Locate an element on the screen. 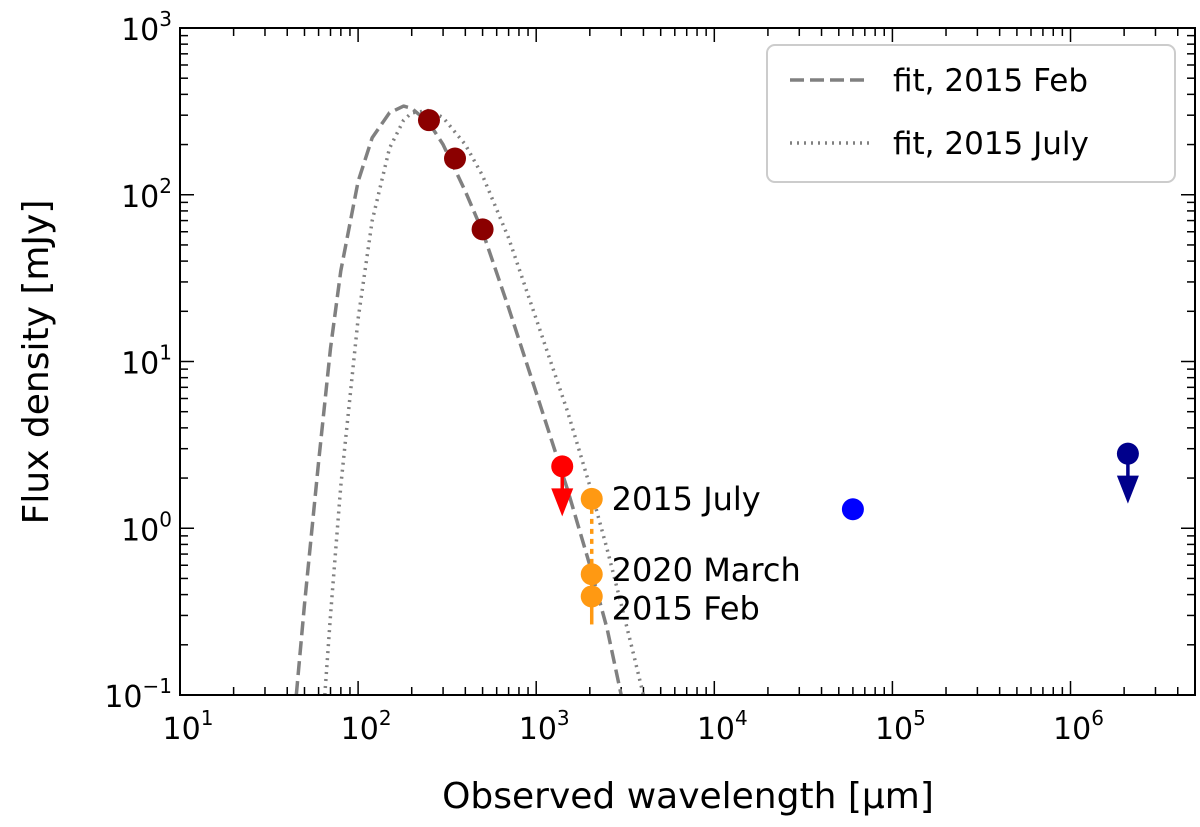  x-tick-label-exponent: 1 is located at coordinates (207, 718).